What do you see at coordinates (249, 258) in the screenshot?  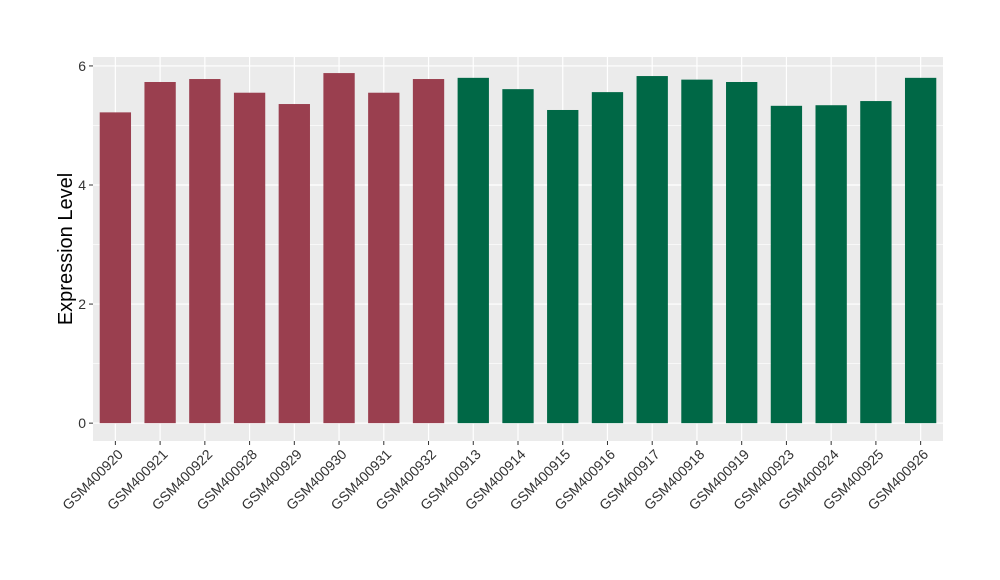 I see `bar-GSM400928` at bounding box center [249, 258].